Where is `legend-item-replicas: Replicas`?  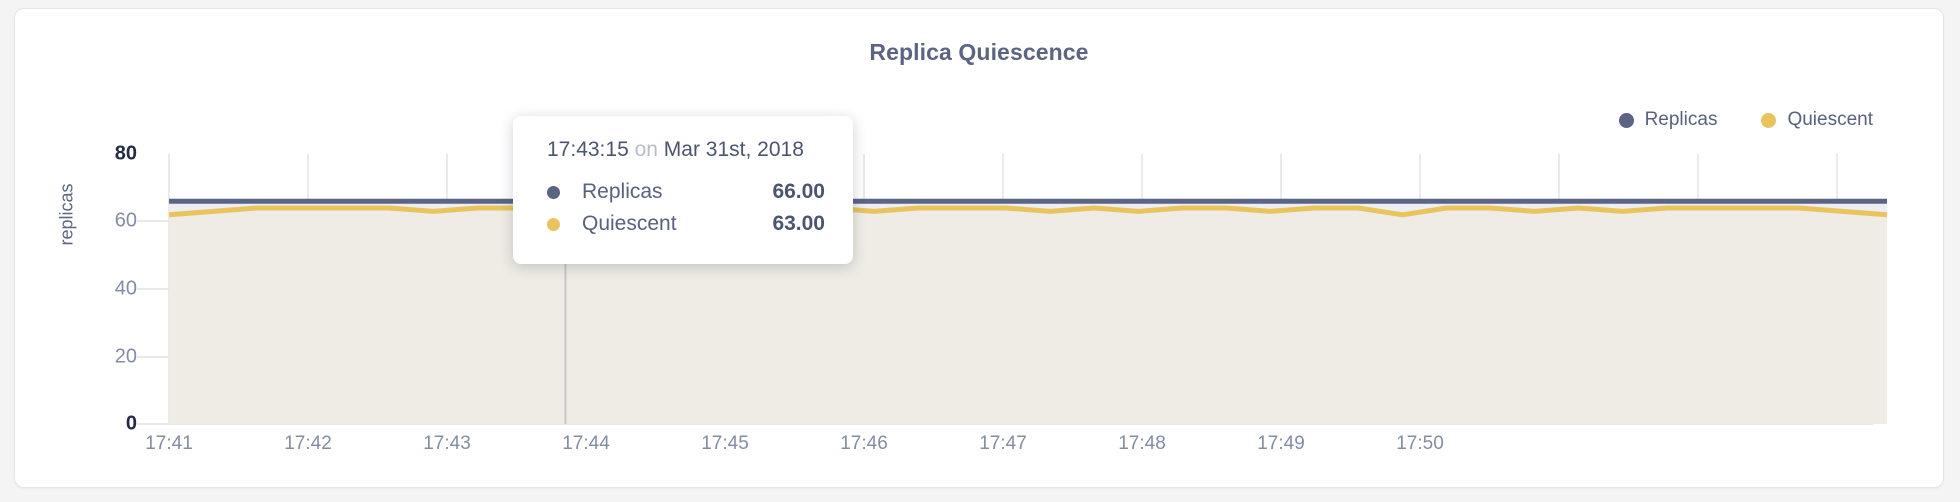
legend-item-replicas: Replicas is located at coordinates (1668, 120).